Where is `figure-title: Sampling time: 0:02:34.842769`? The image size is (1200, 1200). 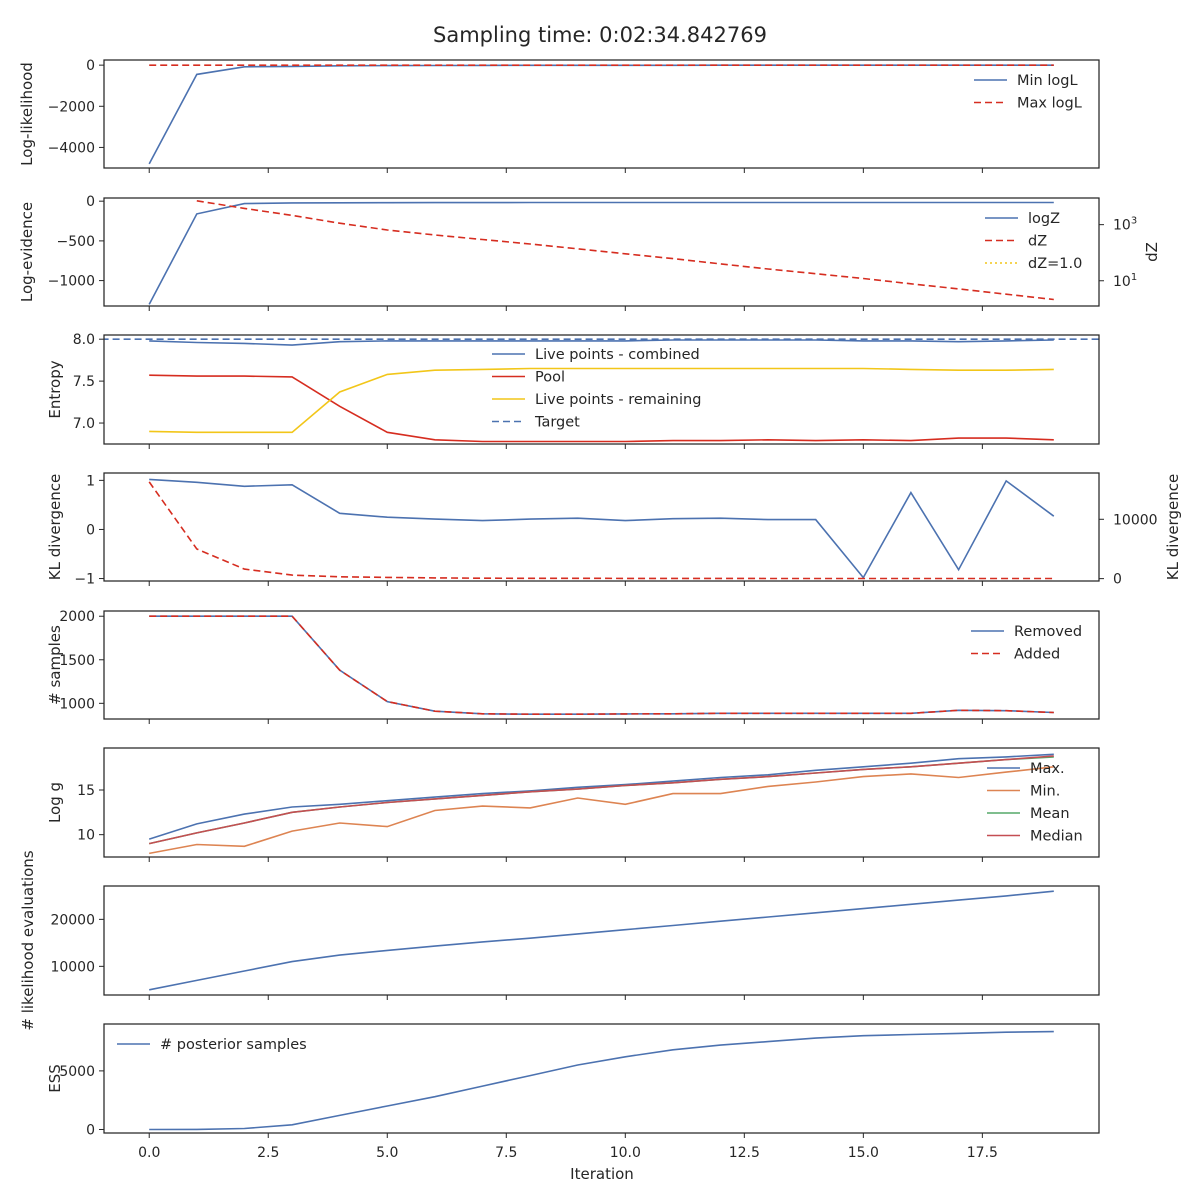
figure-title: Sampling time: 0:02:34.842769 is located at coordinates (600, 35).